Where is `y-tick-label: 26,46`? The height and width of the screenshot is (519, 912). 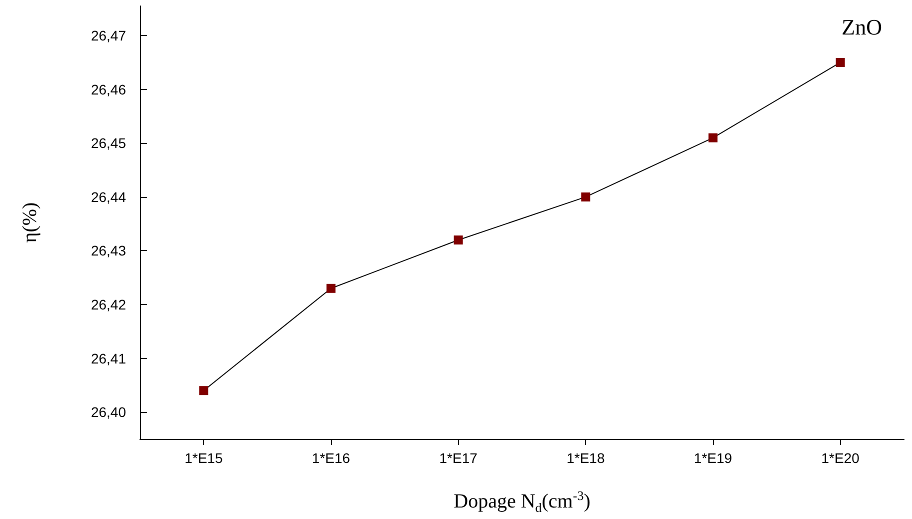
y-tick-label: 26,46 is located at coordinates (108, 89).